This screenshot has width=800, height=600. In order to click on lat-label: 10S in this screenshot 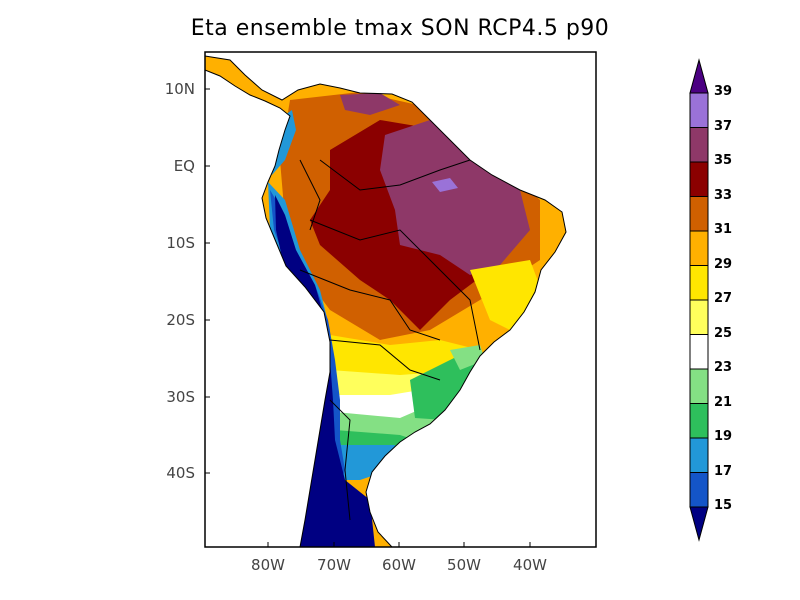, I will do `click(180, 243)`.